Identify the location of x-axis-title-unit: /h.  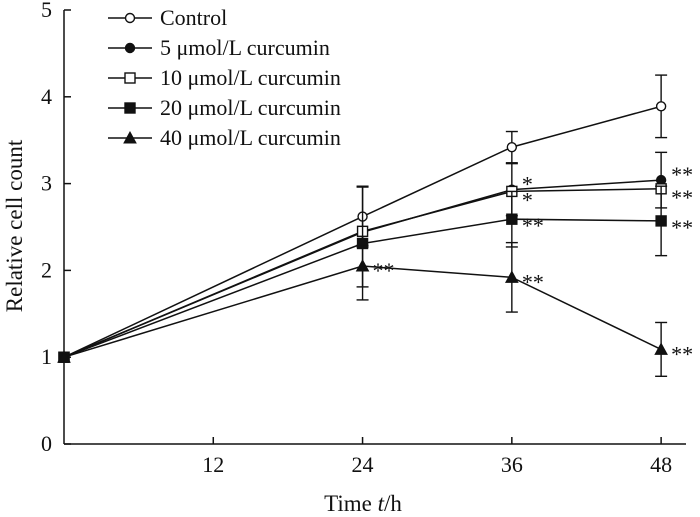
(393, 503).